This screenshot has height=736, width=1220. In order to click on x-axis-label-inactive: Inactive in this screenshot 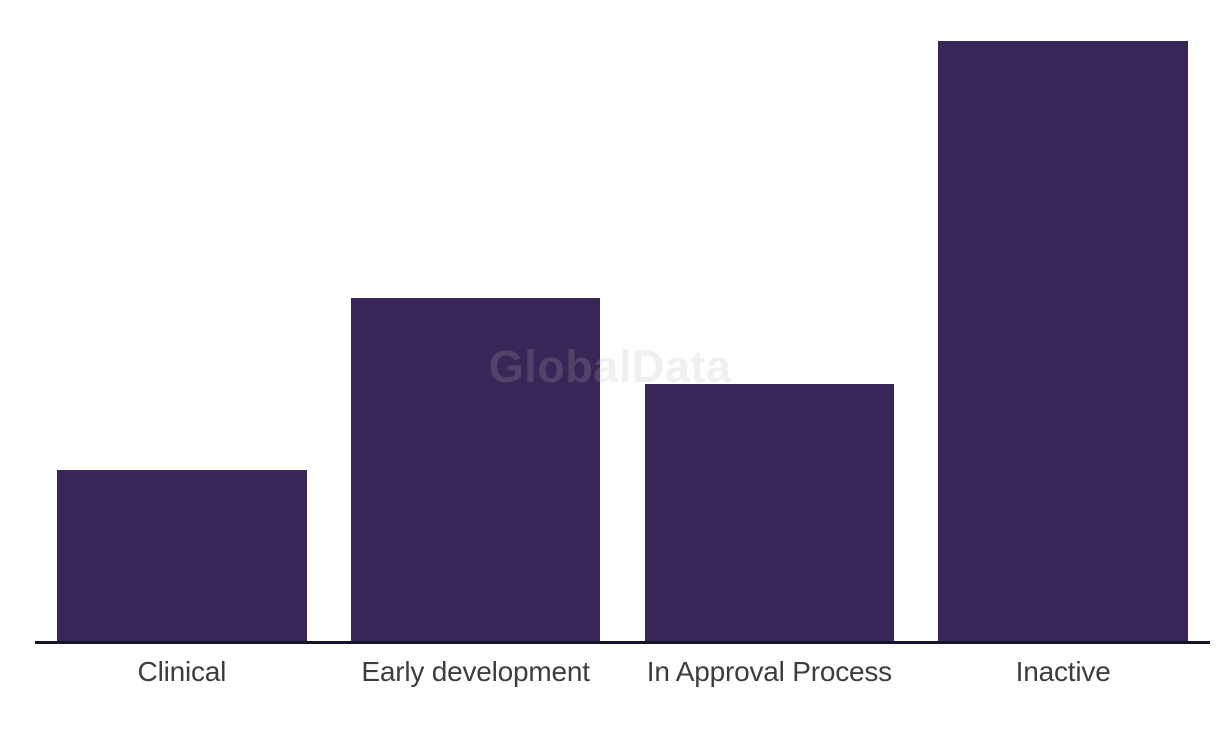, I will do `click(1063, 671)`.